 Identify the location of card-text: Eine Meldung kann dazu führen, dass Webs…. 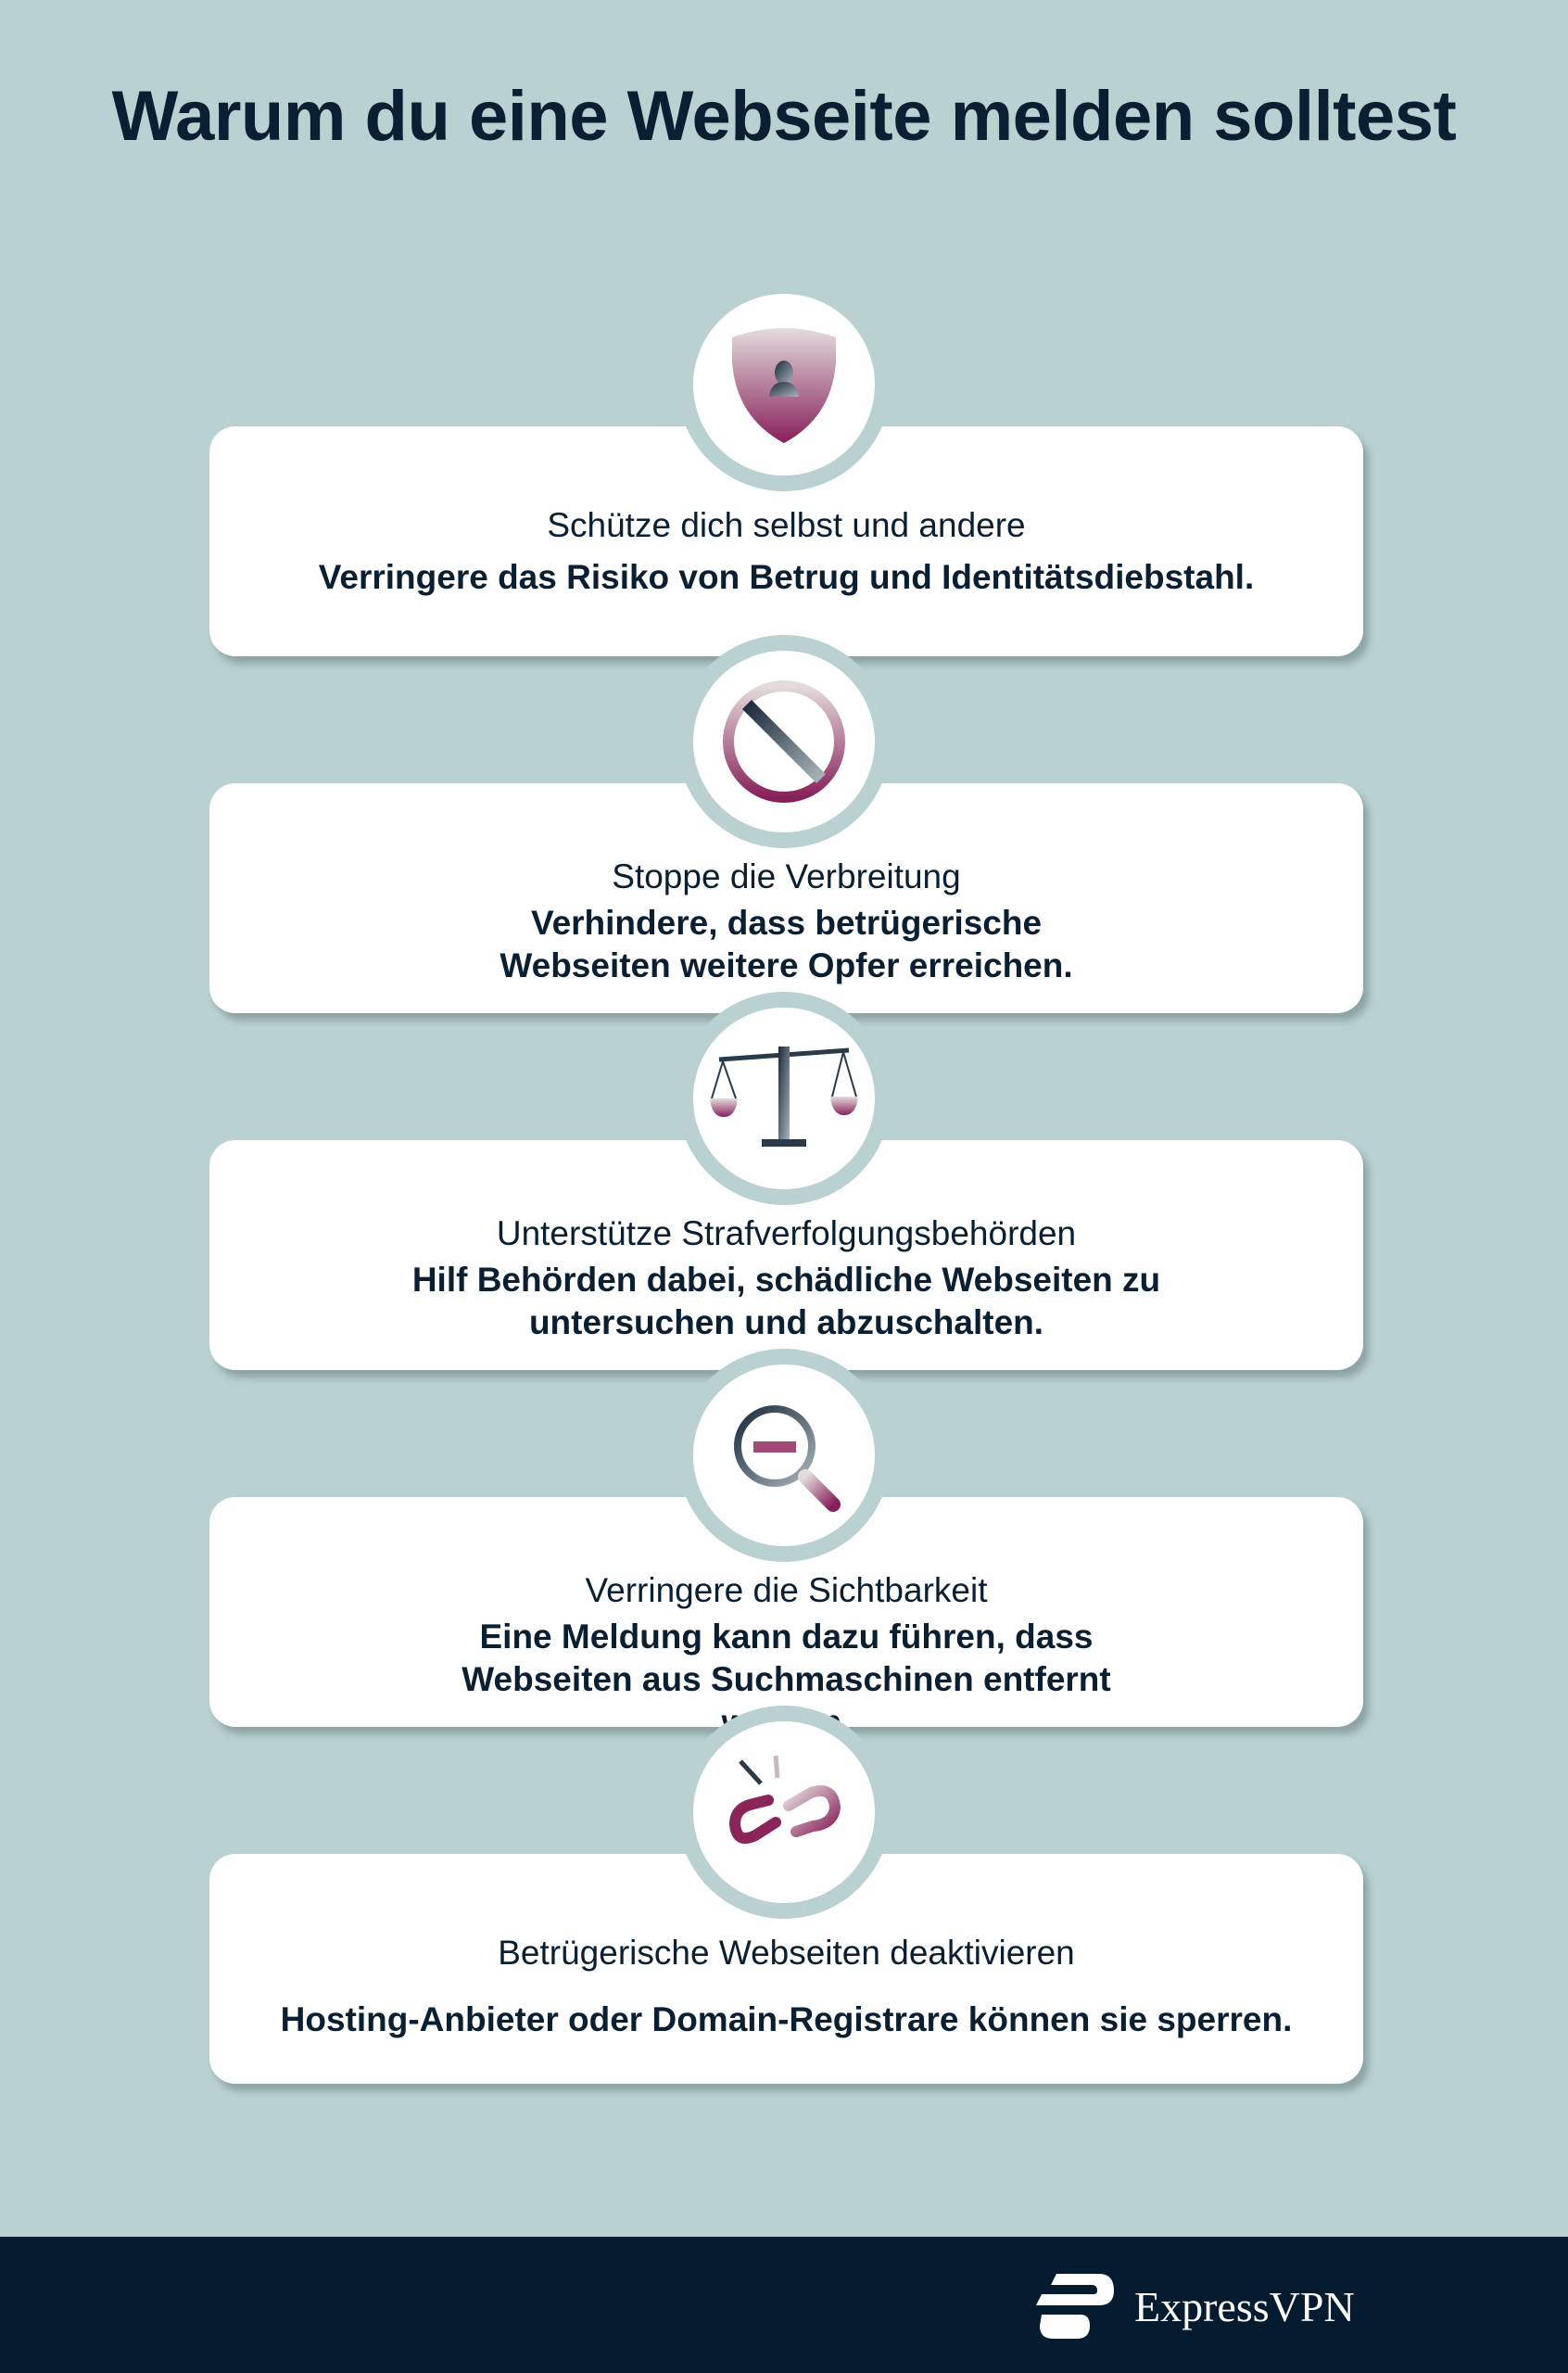
(786, 1679).